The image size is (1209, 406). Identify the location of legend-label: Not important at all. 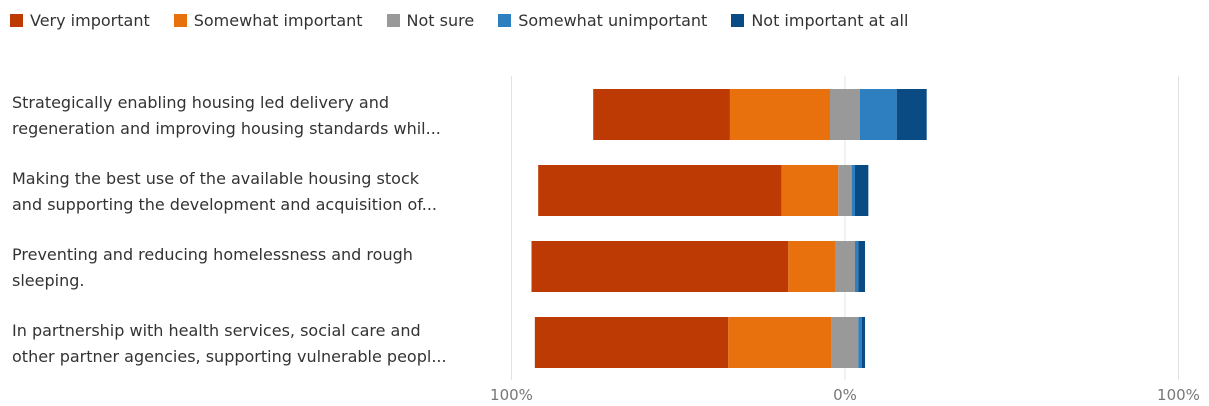
(830, 20).